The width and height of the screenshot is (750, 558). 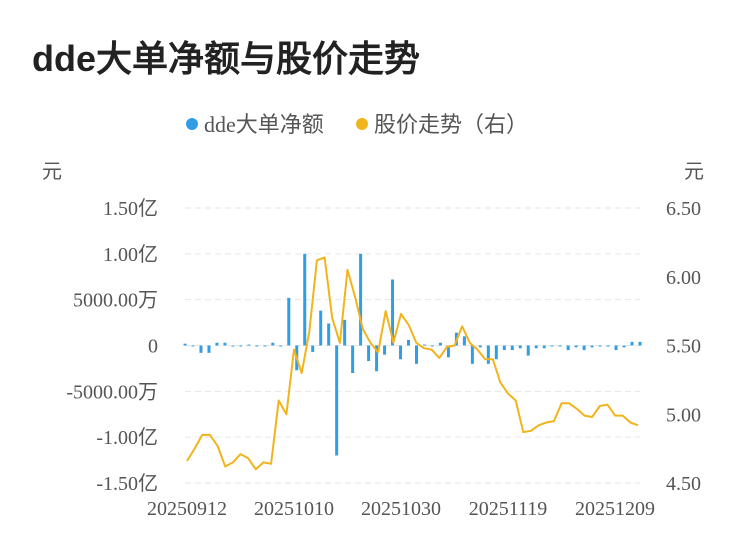 What do you see at coordinates (401, 509) in the screenshot?
I see `x-tick-label: 20251030` at bounding box center [401, 509].